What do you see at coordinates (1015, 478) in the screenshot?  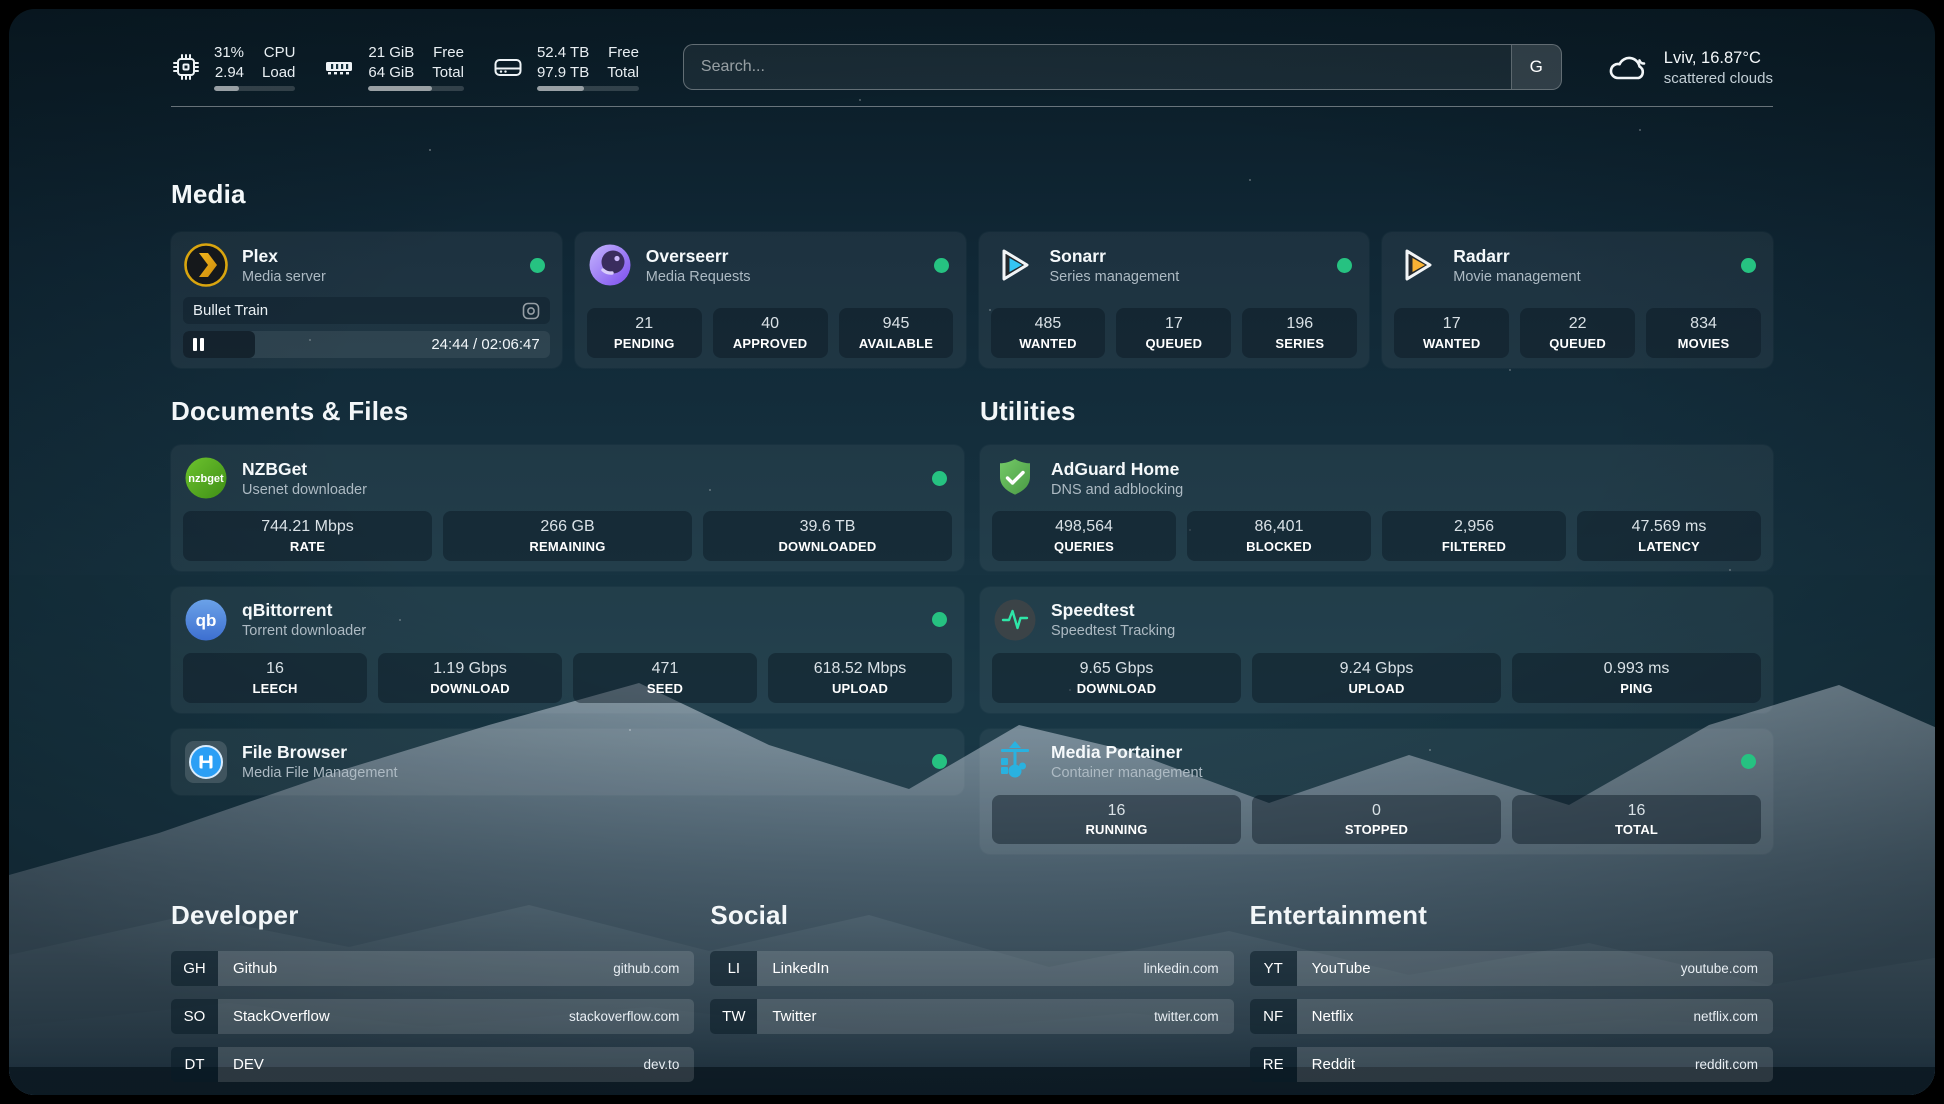 I see `adguard-icon` at bounding box center [1015, 478].